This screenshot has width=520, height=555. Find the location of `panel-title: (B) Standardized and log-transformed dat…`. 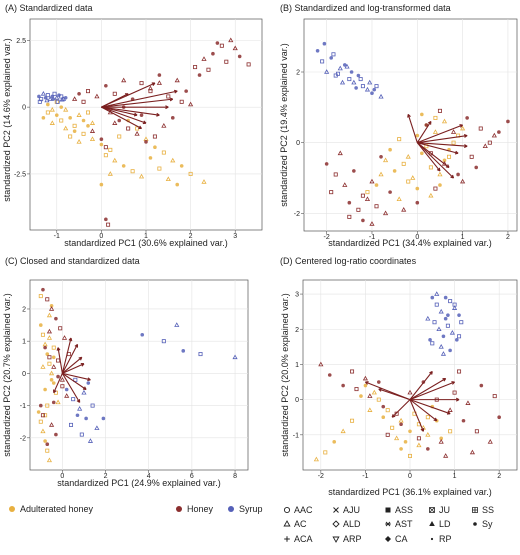

panel-title: (B) Standardized and log-transformed dat… is located at coordinates (365, 8).